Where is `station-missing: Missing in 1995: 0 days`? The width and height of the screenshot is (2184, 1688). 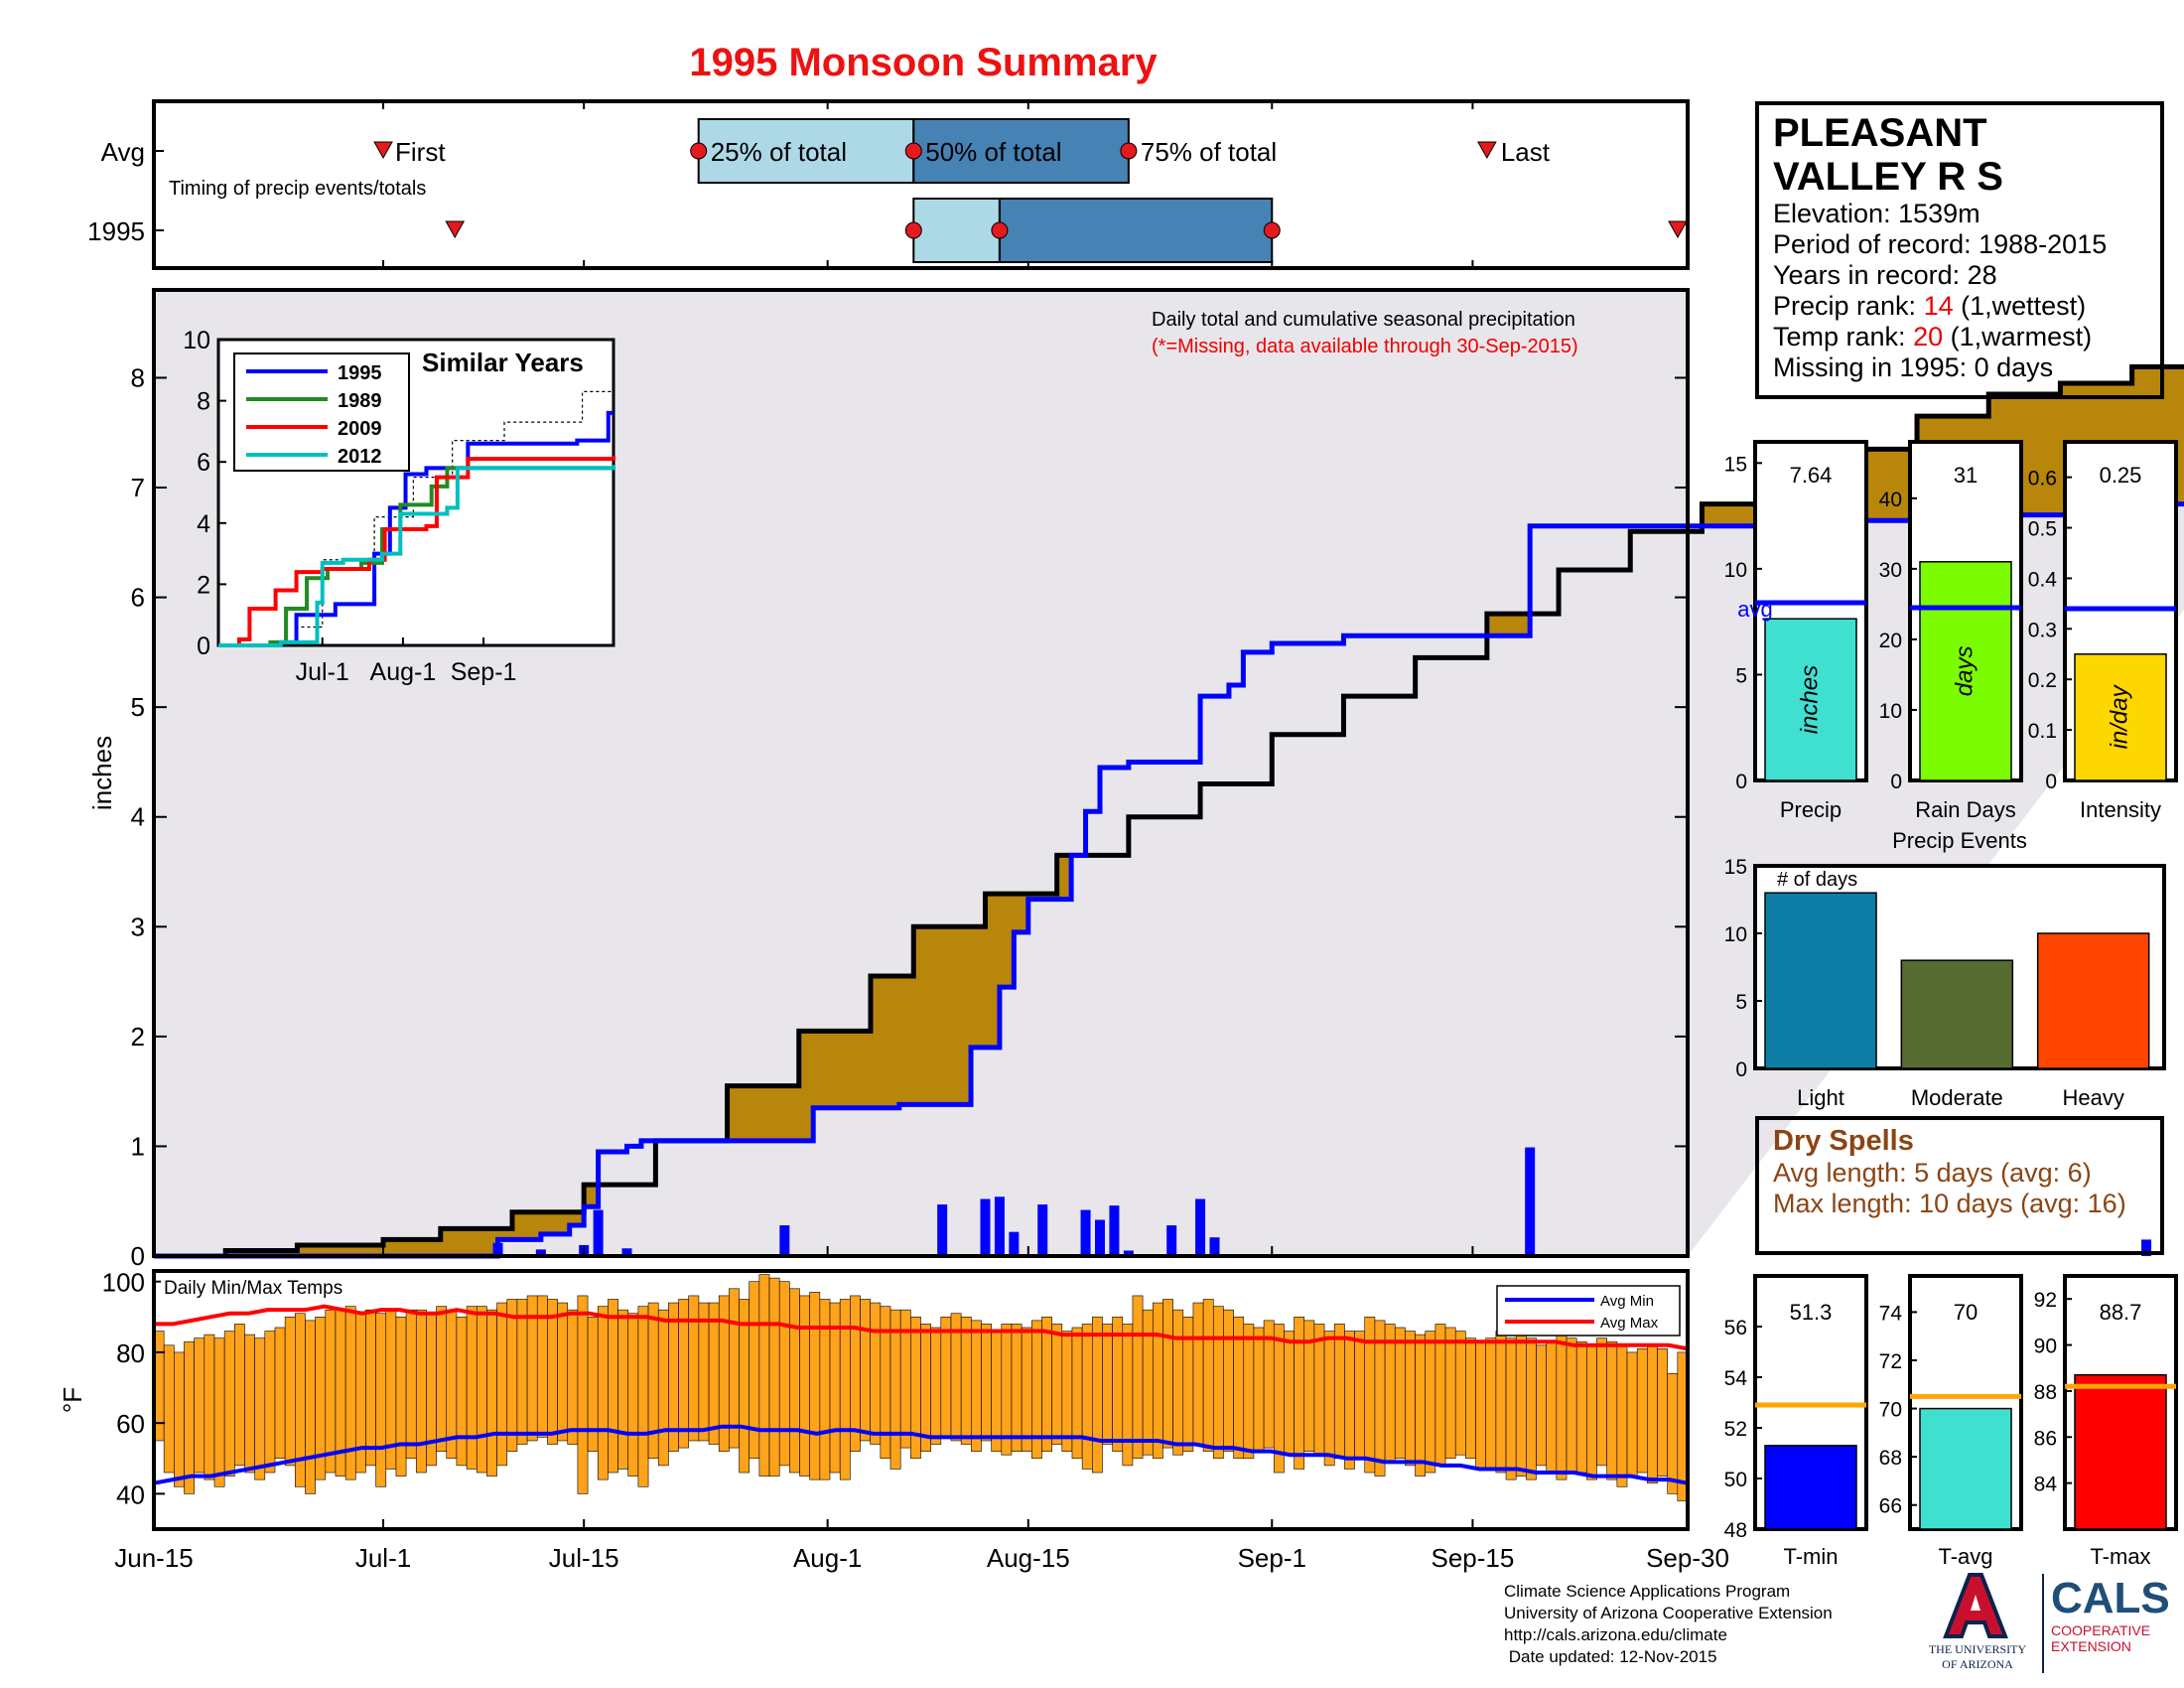 station-missing: Missing in 1995: 0 days is located at coordinates (1913, 367).